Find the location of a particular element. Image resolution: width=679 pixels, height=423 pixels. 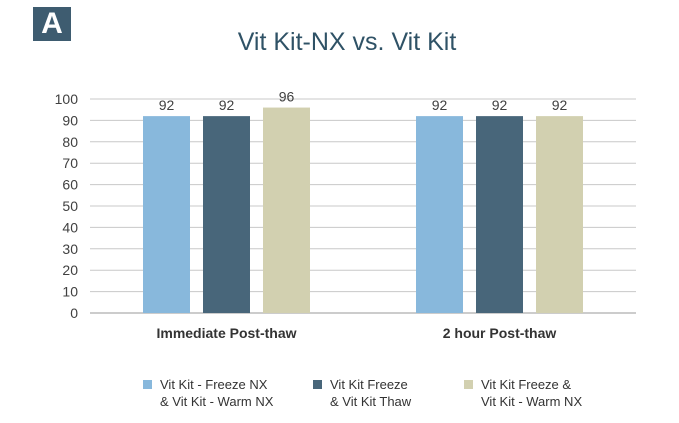

y-tick-label-30: 30 is located at coordinates (70, 249).